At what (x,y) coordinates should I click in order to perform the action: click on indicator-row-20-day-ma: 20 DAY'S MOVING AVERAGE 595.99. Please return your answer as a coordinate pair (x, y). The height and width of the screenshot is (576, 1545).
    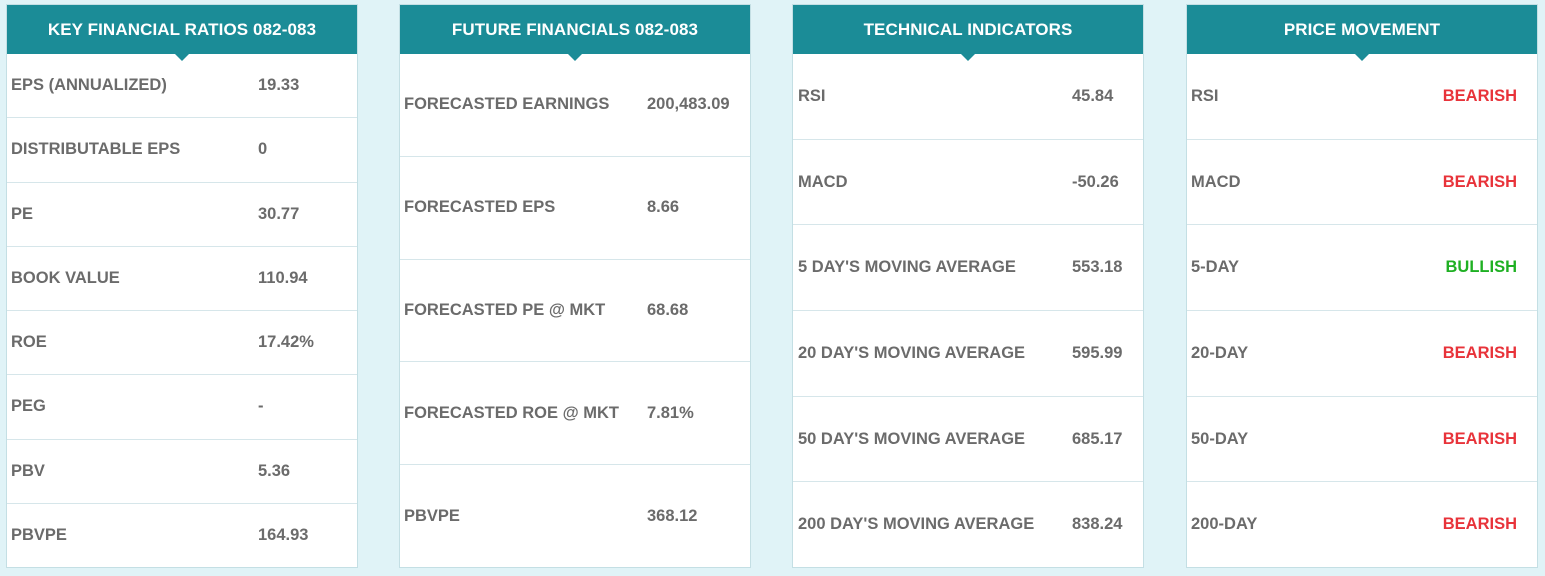
    Looking at the image, I should click on (968, 354).